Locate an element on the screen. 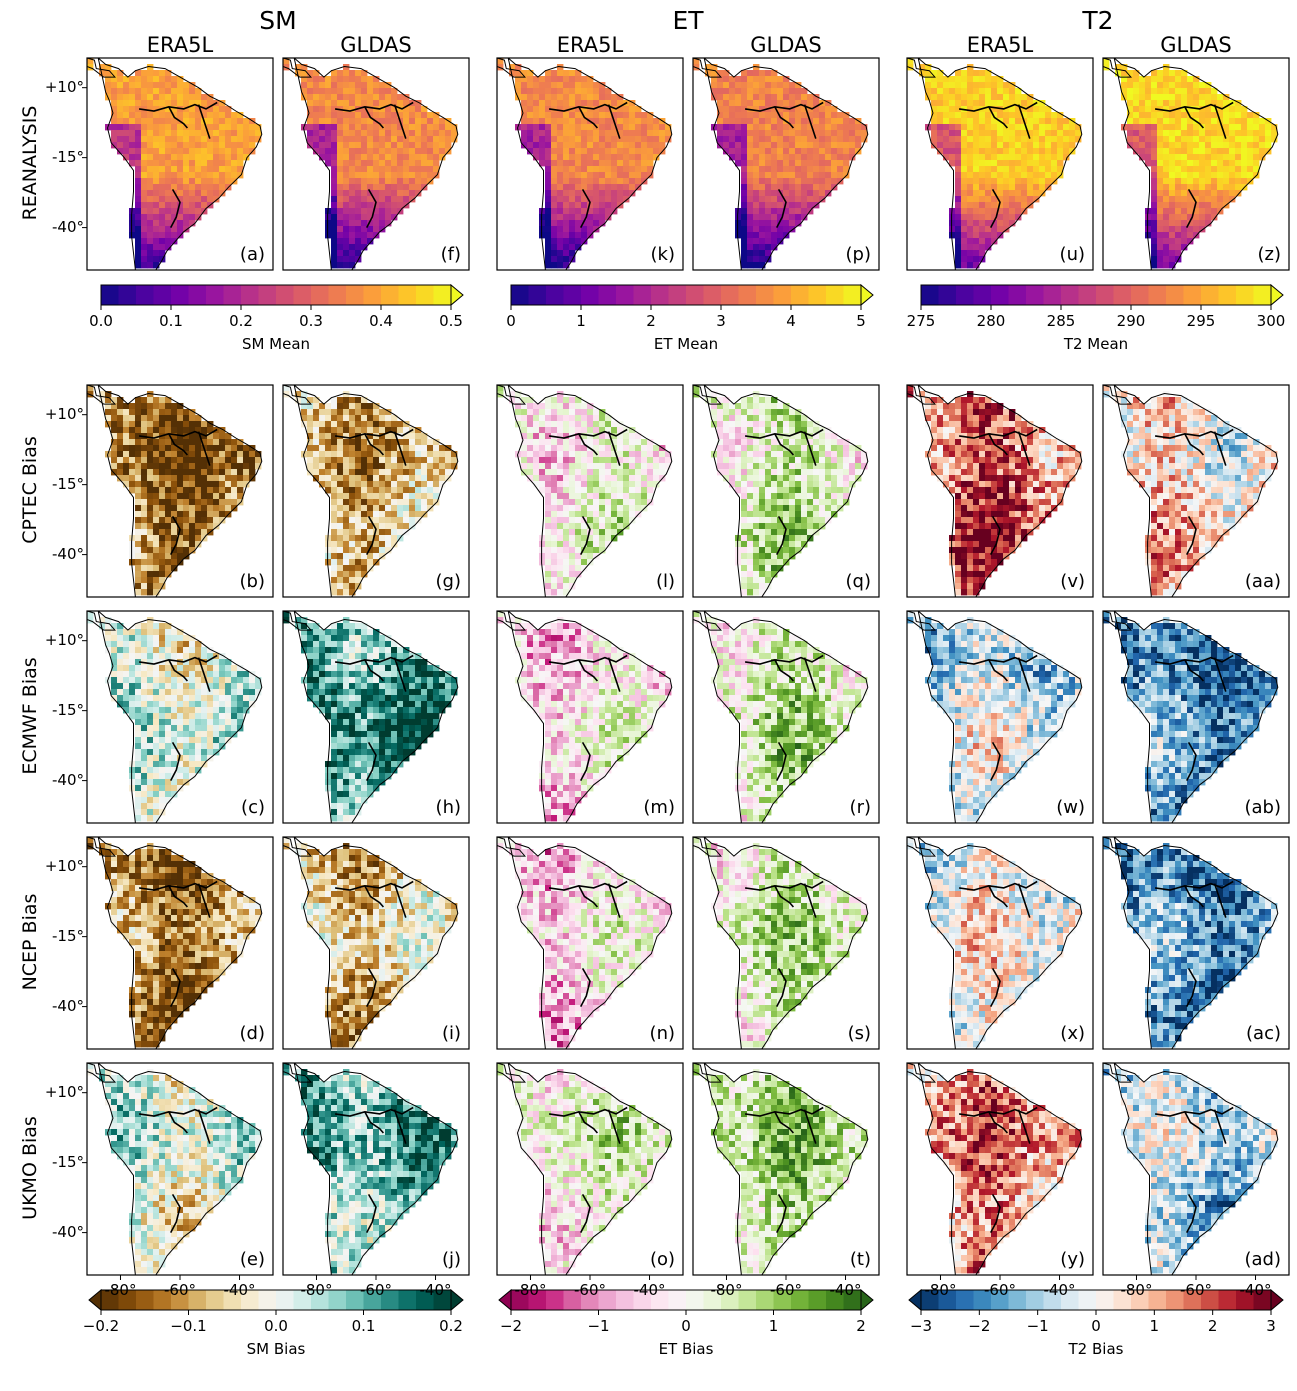 Image resolution: width=1297 pixels, height=1391 pixels. panel-label: (q) is located at coordinates (858, 581).